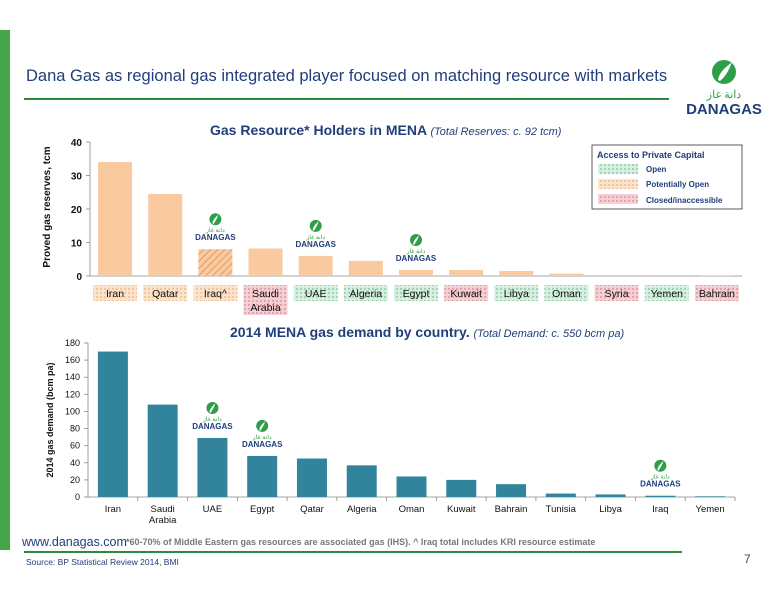  What do you see at coordinates (47, 206) in the screenshot?
I see `chart1-ylabel: Proved gas reserves, tcm` at bounding box center [47, 206].